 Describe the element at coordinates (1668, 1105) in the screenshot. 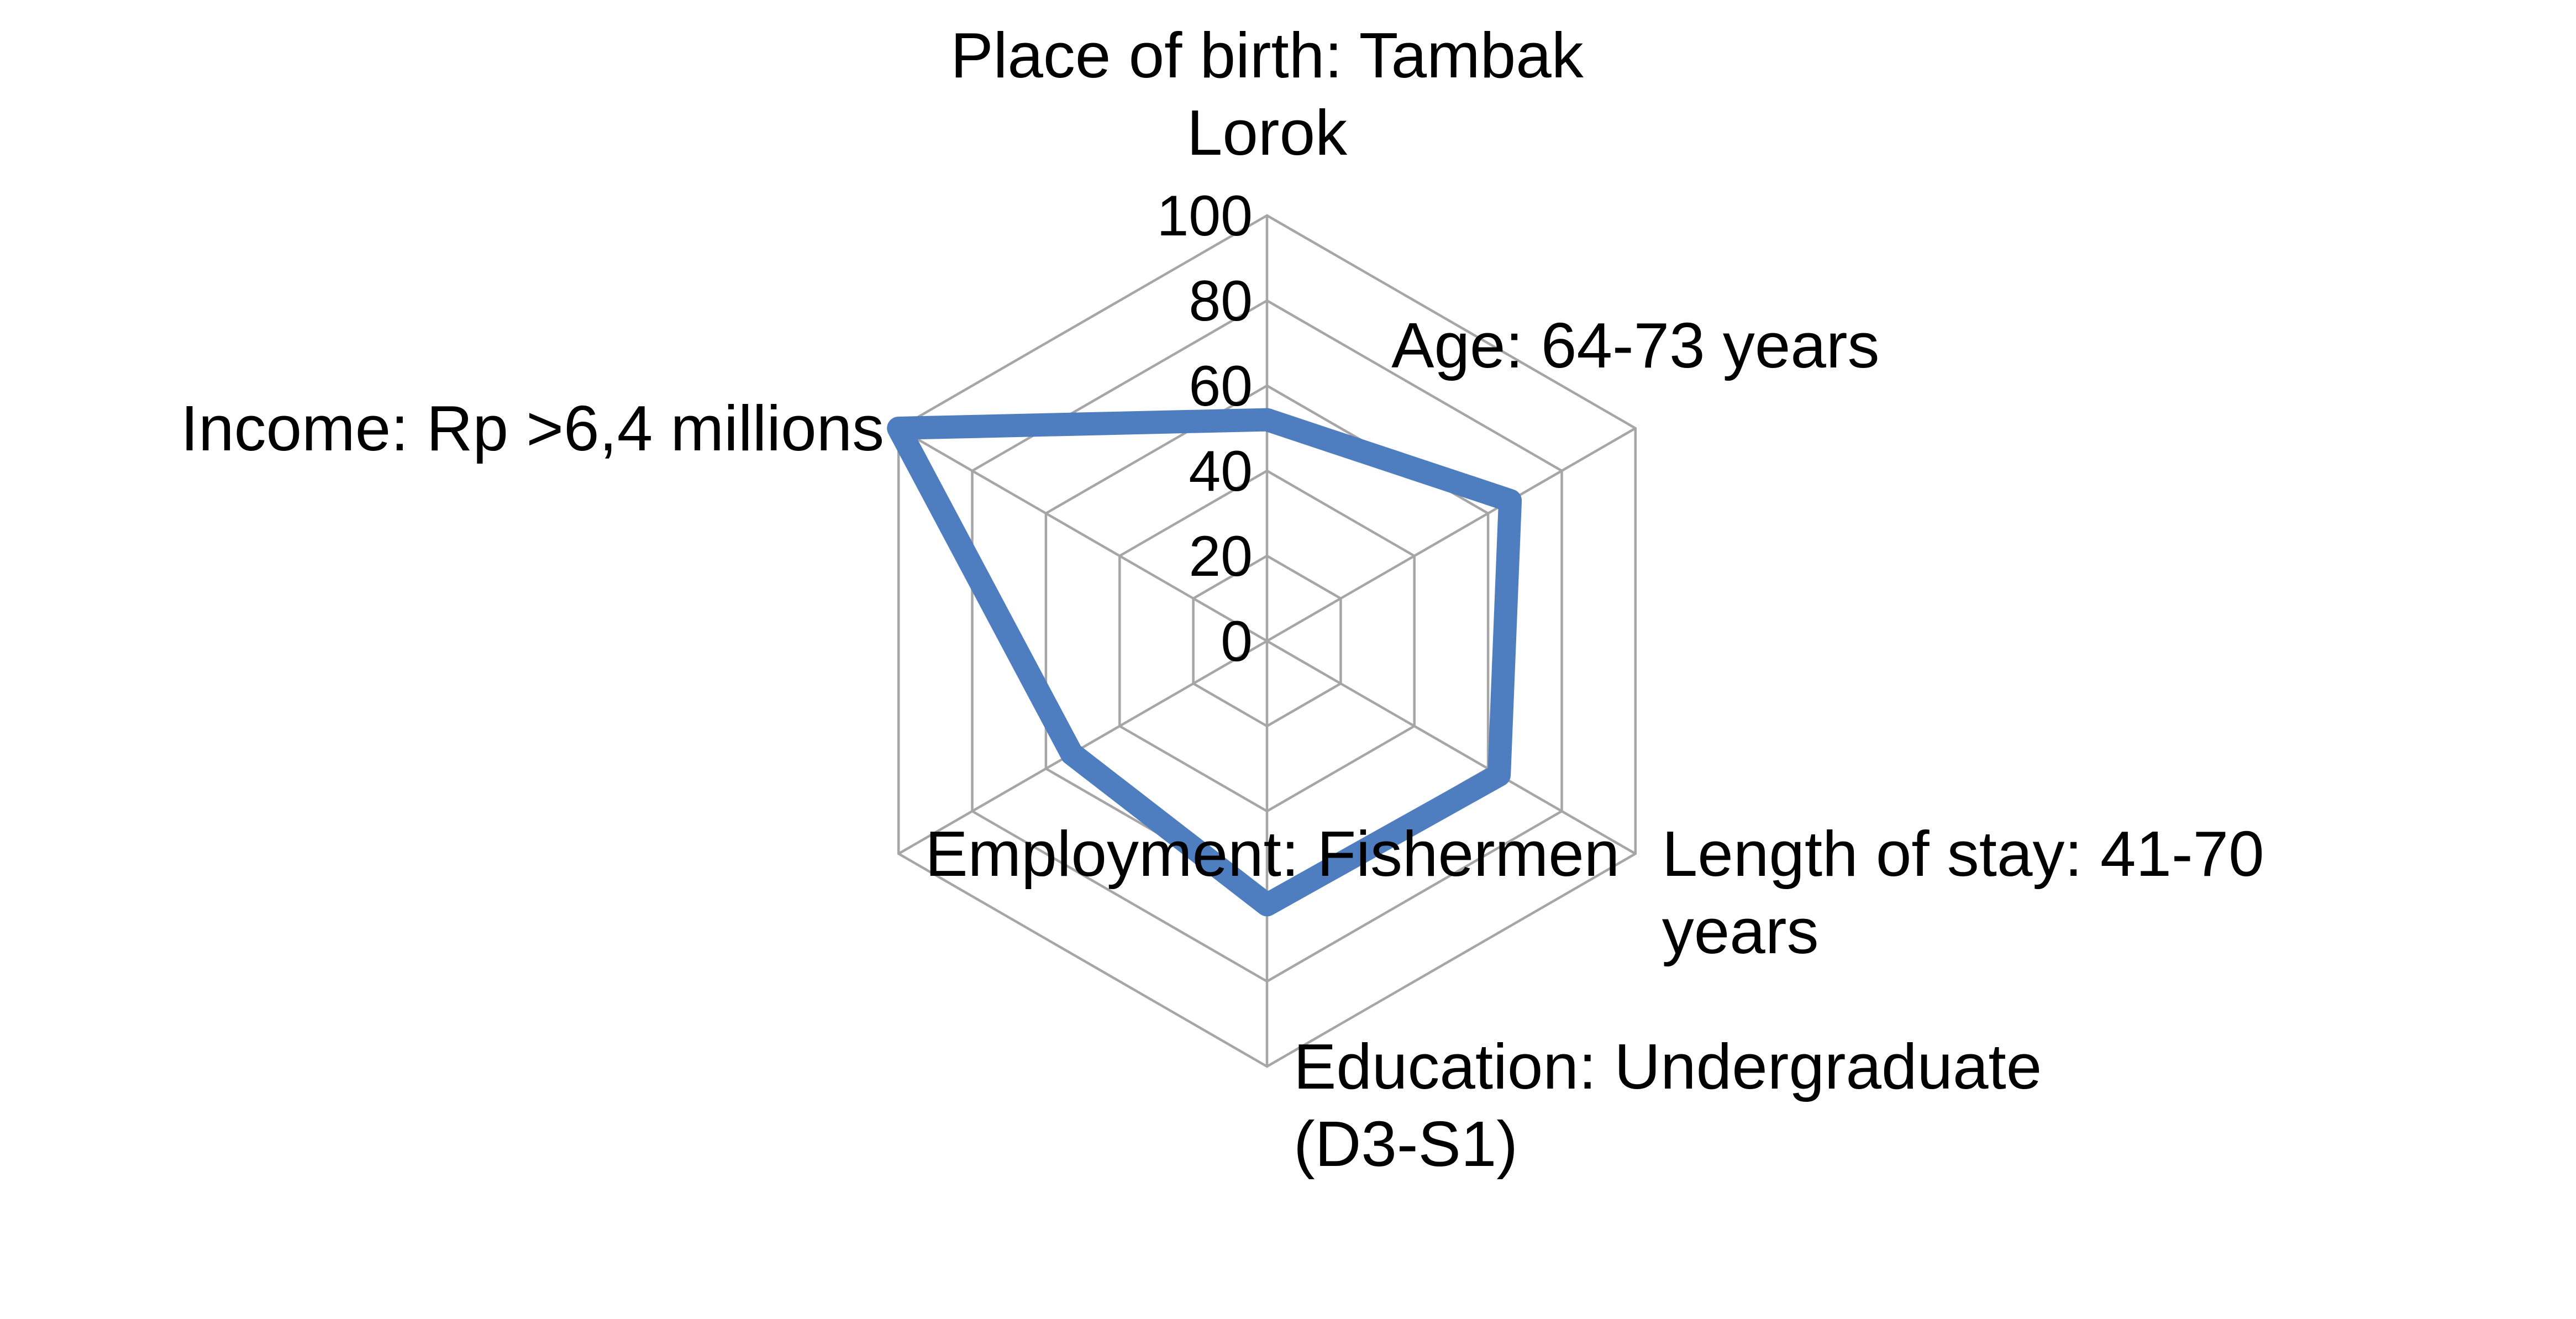

I see `category-label-3: Education: Undergraduate (D3-S1)` at that location.